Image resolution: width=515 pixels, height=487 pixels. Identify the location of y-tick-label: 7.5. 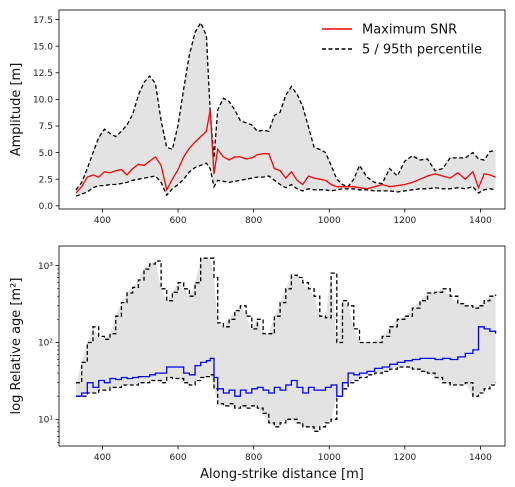
(46, 127).